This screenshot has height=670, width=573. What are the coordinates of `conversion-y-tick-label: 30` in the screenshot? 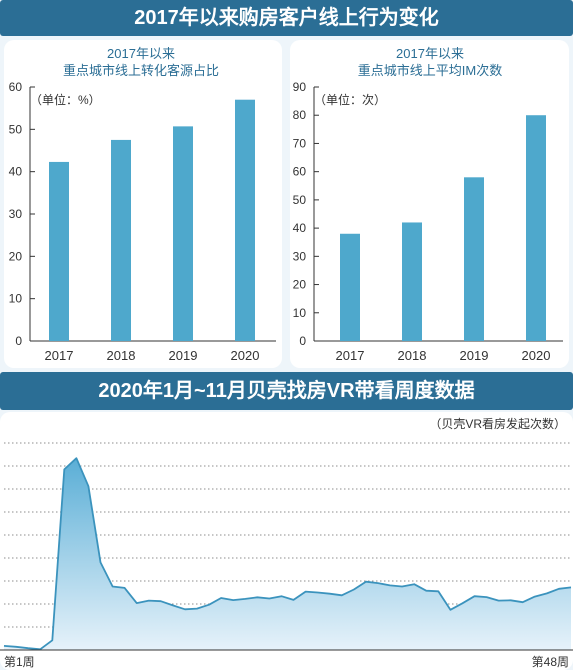 It's located at (16, 214).